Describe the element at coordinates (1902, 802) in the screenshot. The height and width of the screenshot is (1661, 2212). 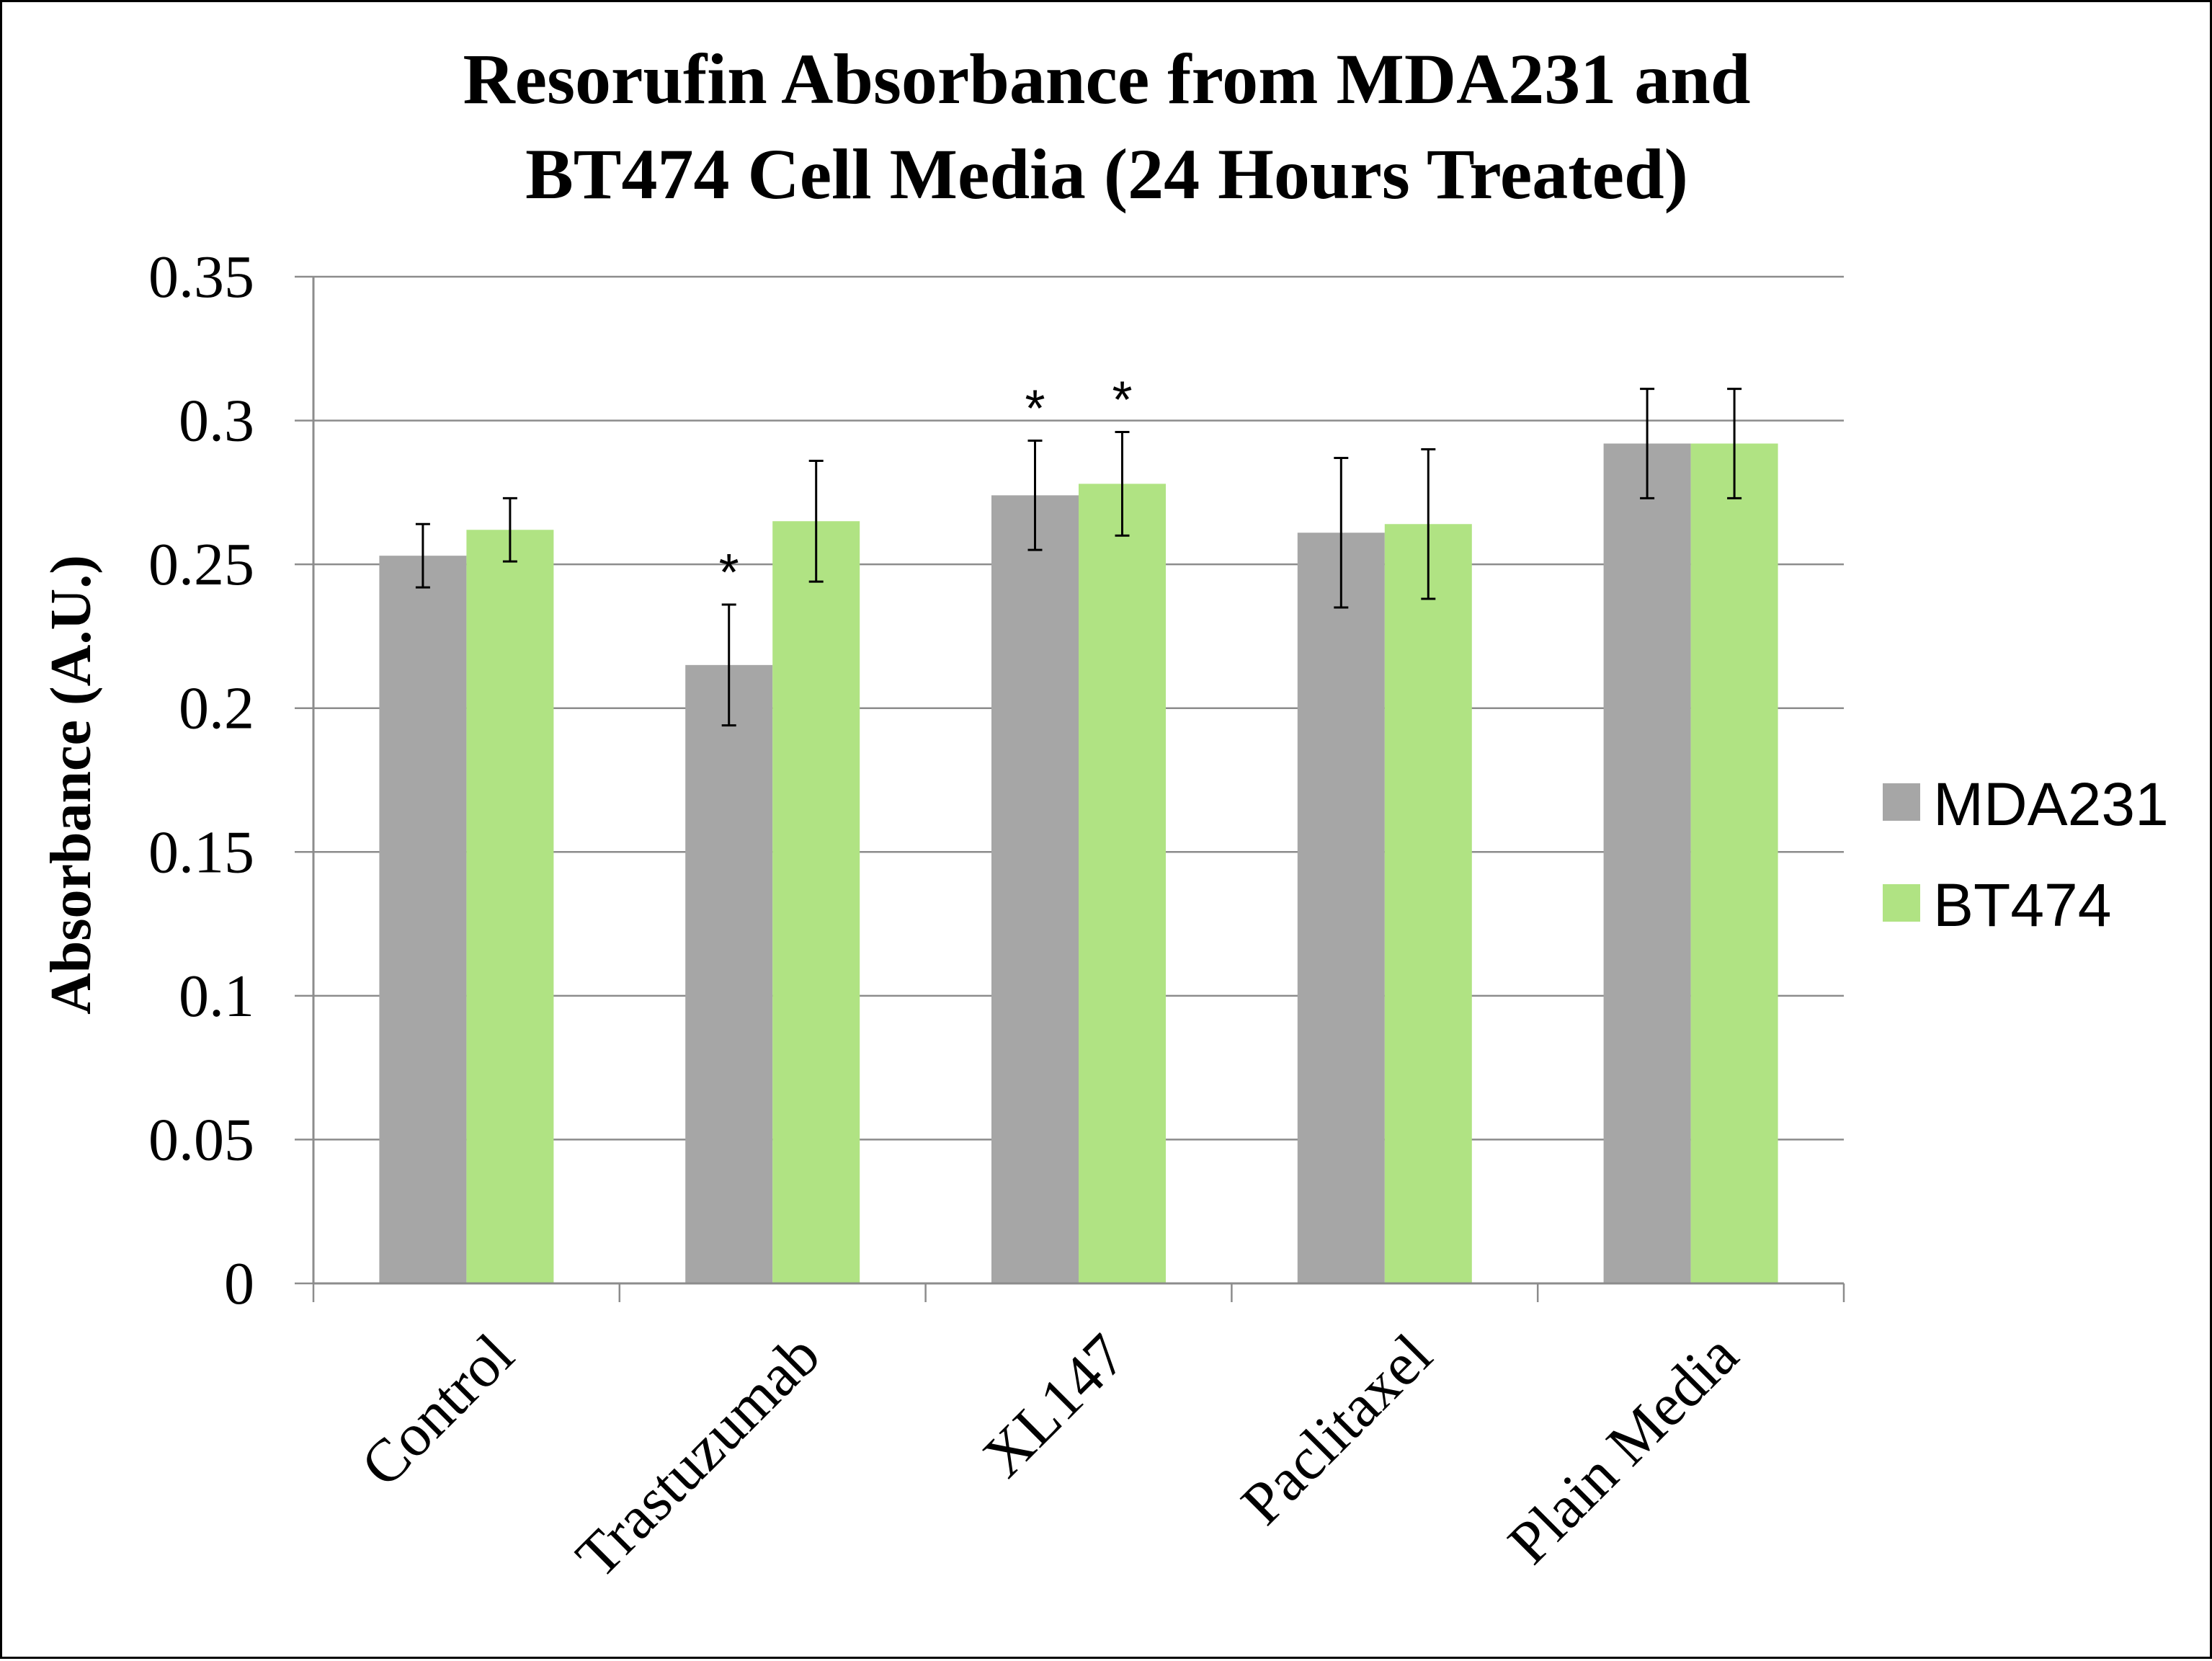
I see `legend-swatch-mda231` at that location.